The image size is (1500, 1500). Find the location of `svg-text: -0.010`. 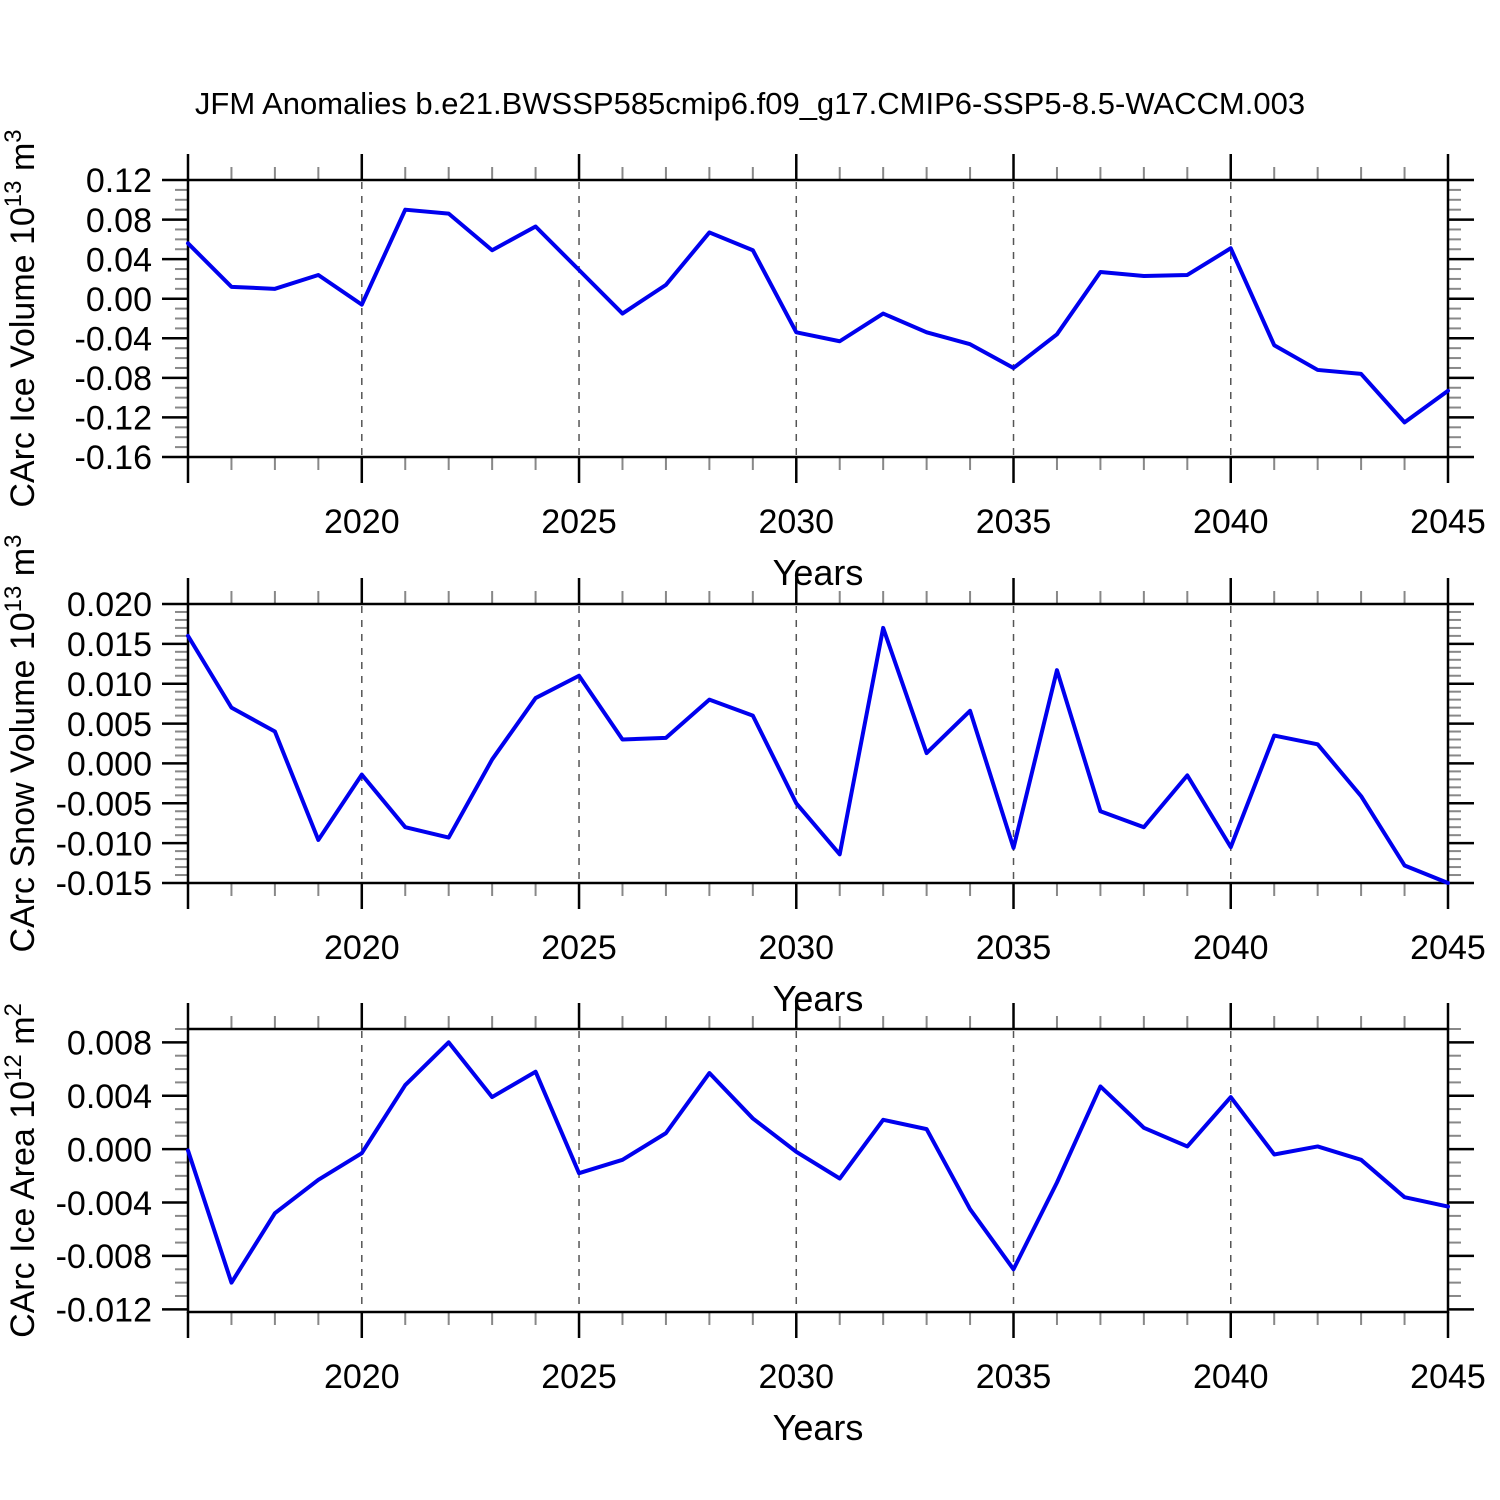

svg-text: -0.010 is located at coordinates (104, 844).